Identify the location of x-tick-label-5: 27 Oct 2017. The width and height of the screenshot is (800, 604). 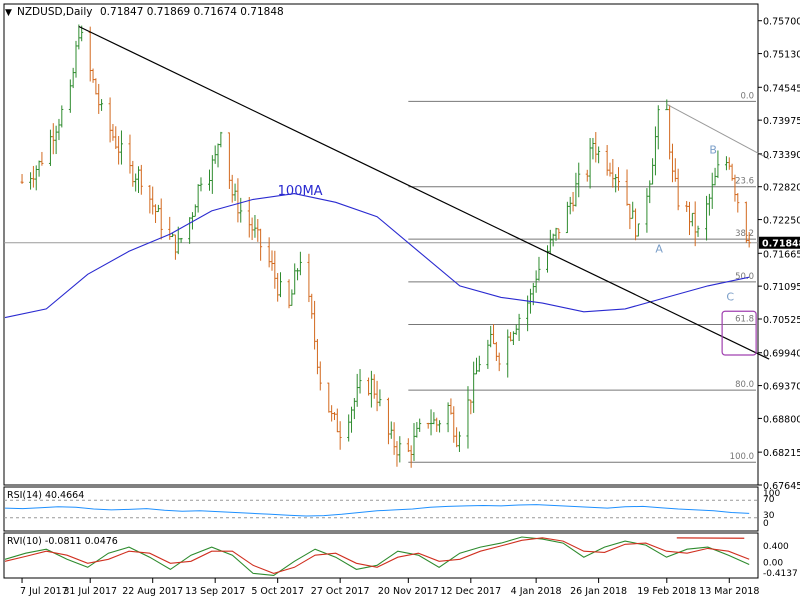
(340, 591).